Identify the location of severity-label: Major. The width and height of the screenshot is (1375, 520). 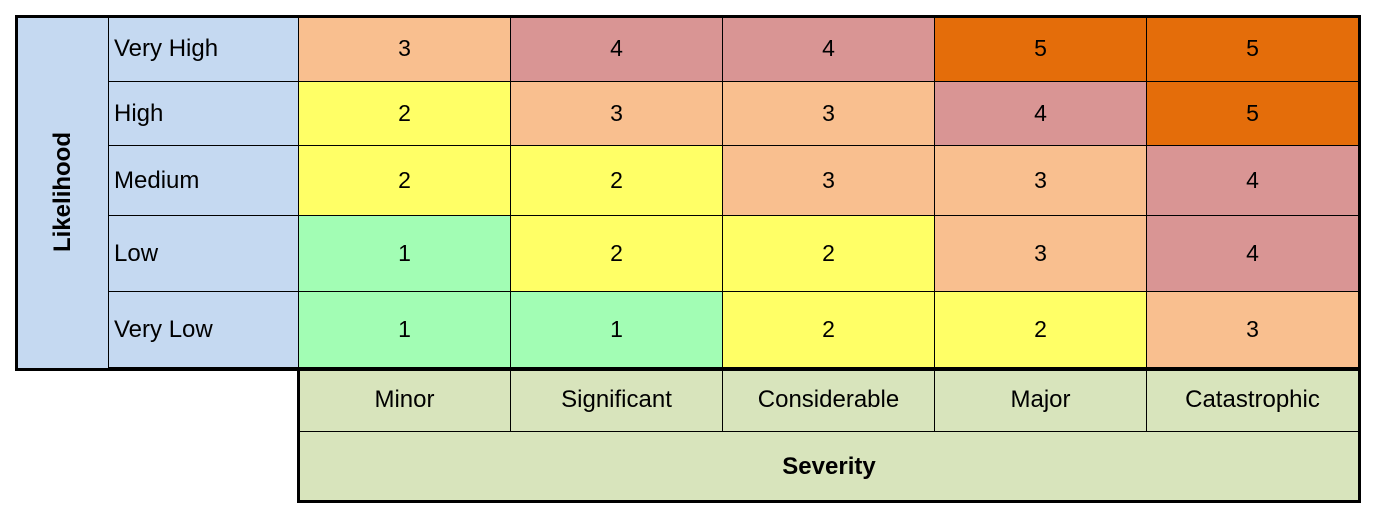
(1041, 400).